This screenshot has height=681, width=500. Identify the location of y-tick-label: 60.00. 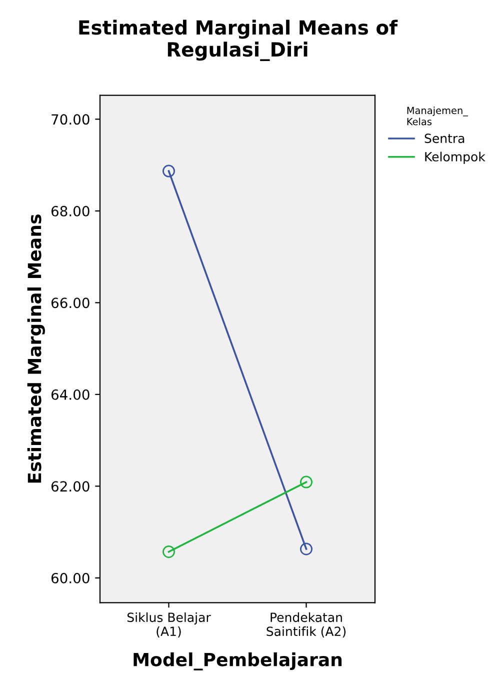
(70, 578).